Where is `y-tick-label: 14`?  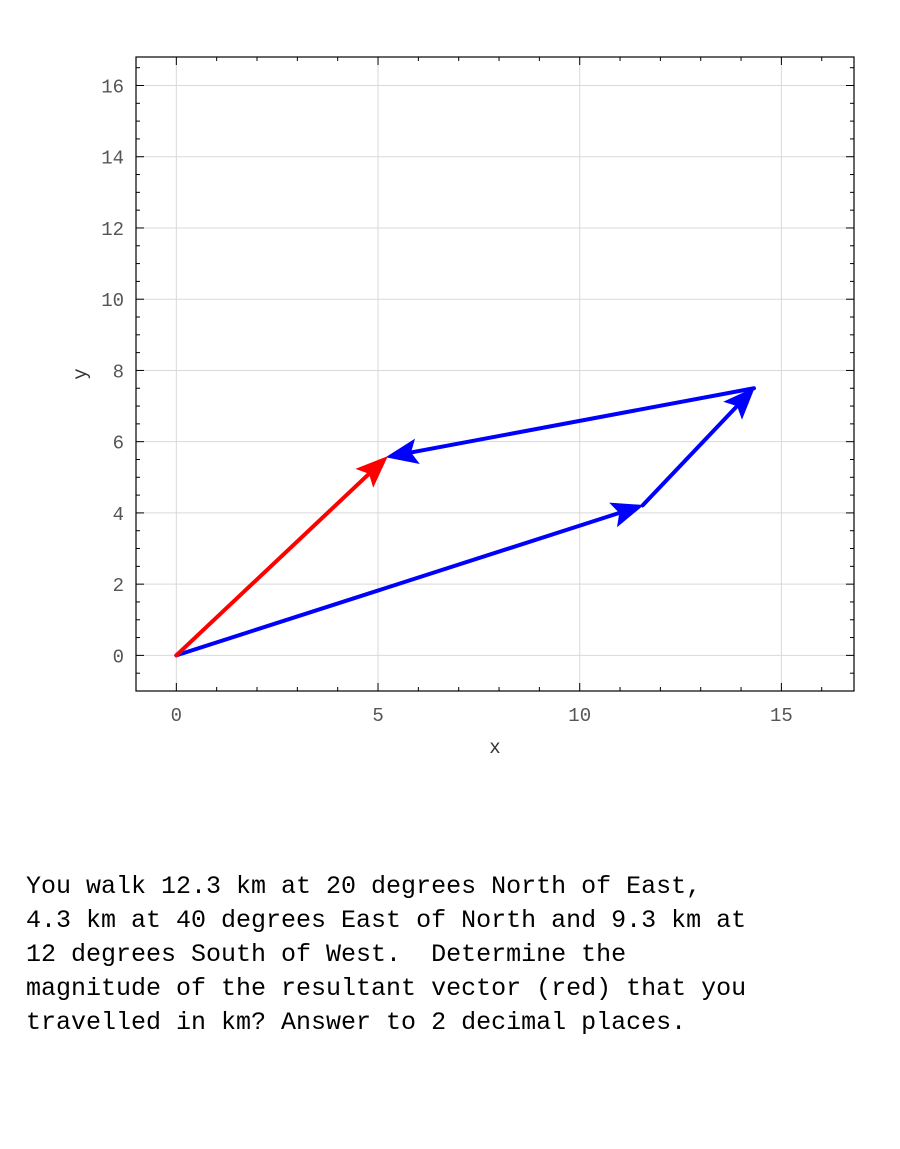
y-tick-label: 14 is located at coordinates (112, 159).